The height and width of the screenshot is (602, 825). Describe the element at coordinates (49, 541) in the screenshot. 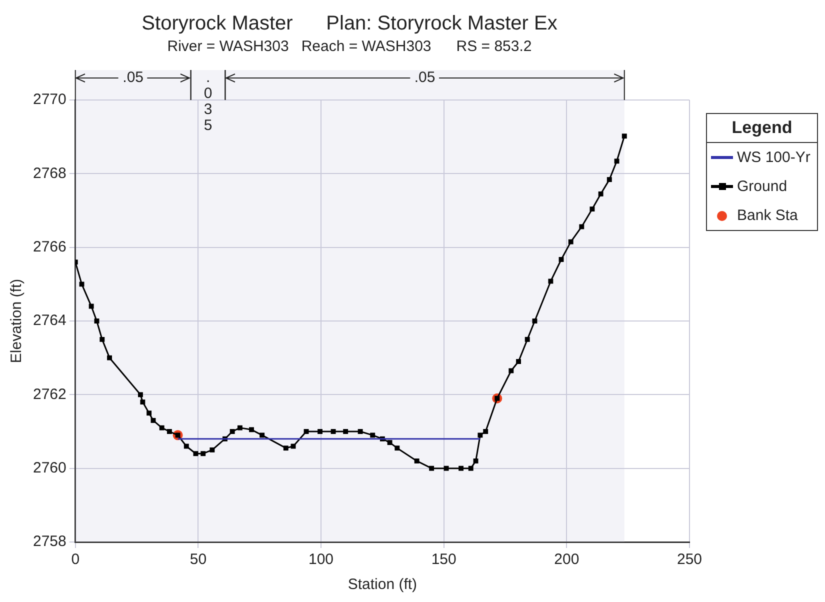

I see `y-tick-label: 2758` at that location.